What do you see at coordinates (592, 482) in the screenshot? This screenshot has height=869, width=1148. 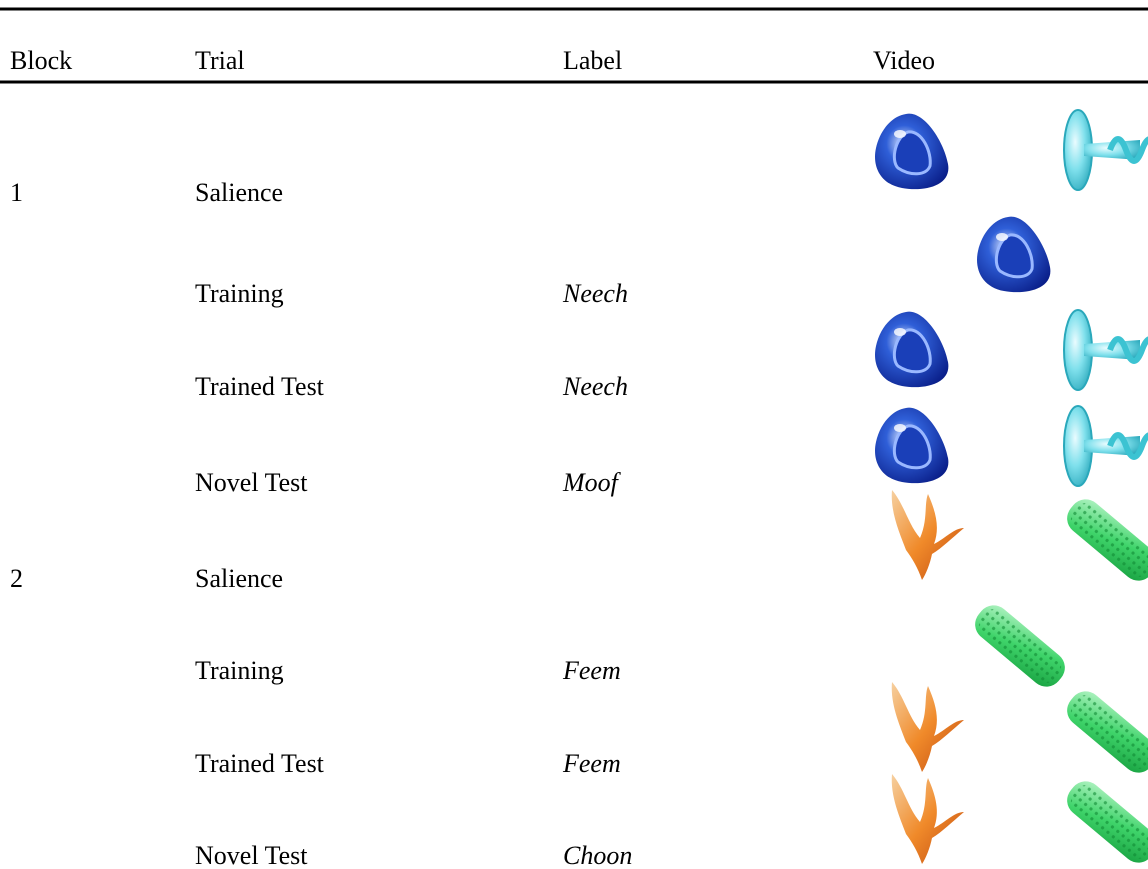 I see `label-cell: Moof` at bounding box center [592, 482].